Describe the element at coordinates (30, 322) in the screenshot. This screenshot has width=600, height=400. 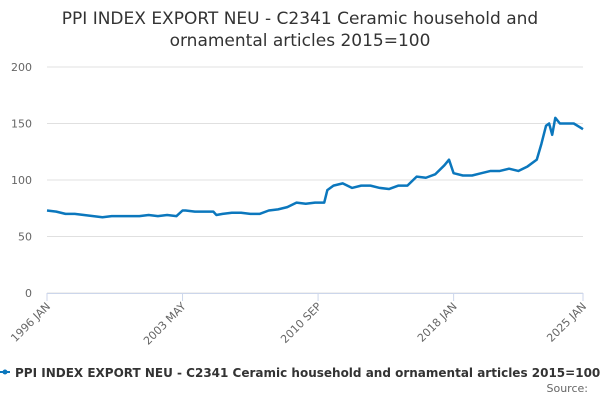
I see `x-tick-label: 1996 JAN` at that location.